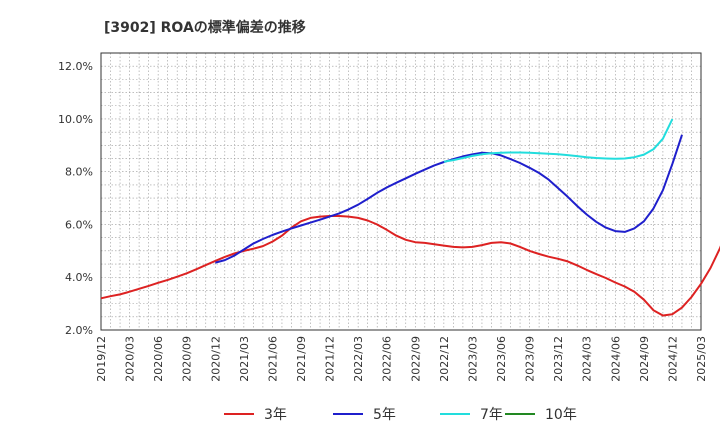 The image size is (720, 440). Describe the element at coordinates (561, 415) in the screenshot. I see `legend-label: 10年` at that location.